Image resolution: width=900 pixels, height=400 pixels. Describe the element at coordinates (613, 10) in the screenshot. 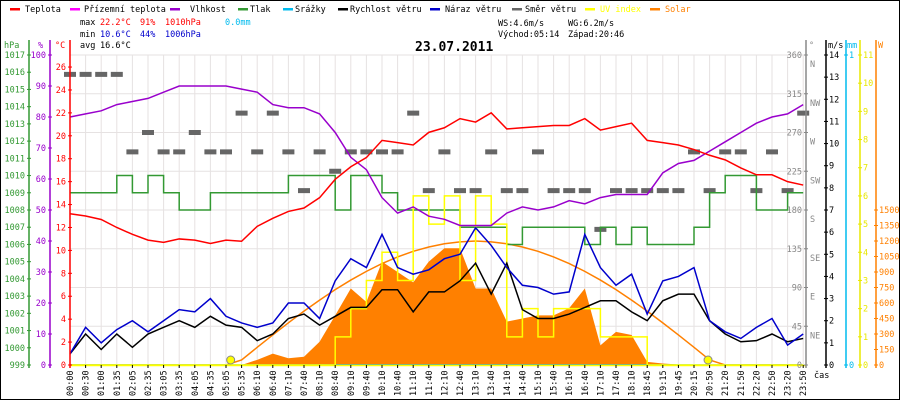

I see `legend-item: UV index` at that location.